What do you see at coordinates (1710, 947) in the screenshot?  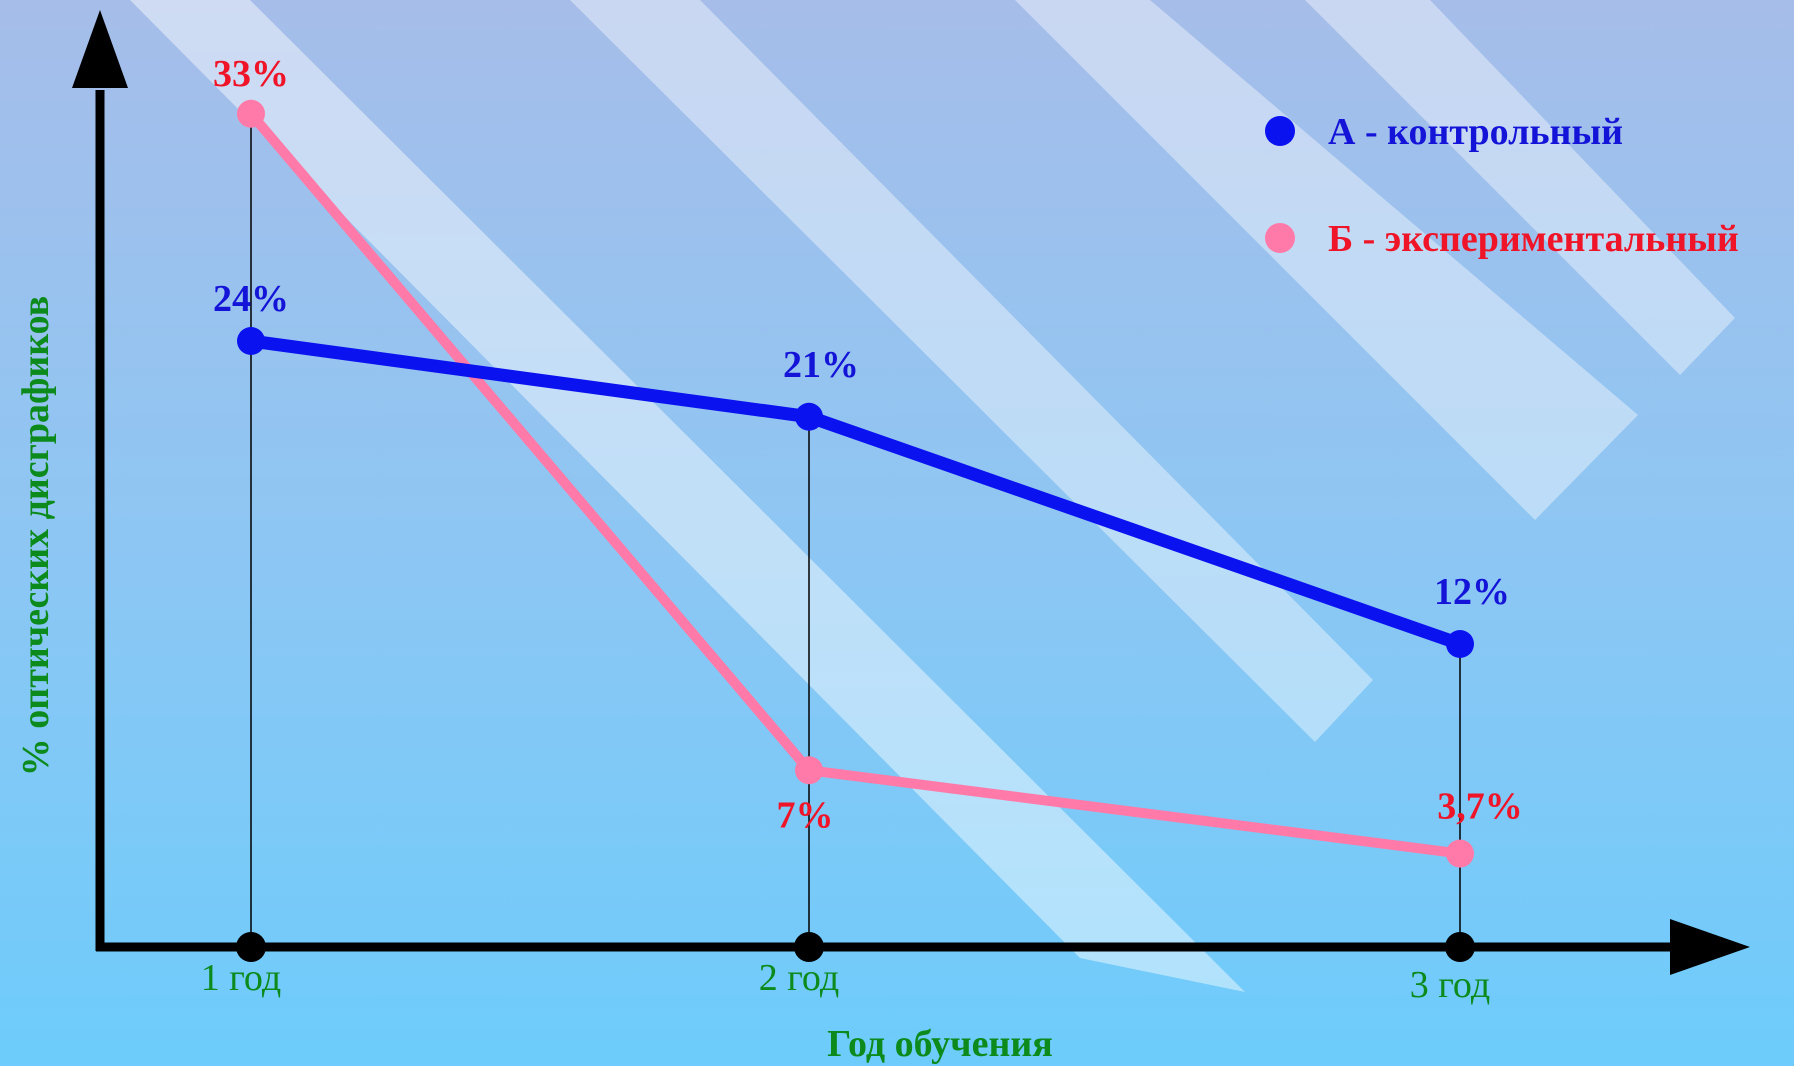 I see `x-axis-arrow` at bounding box center [1710, 947].